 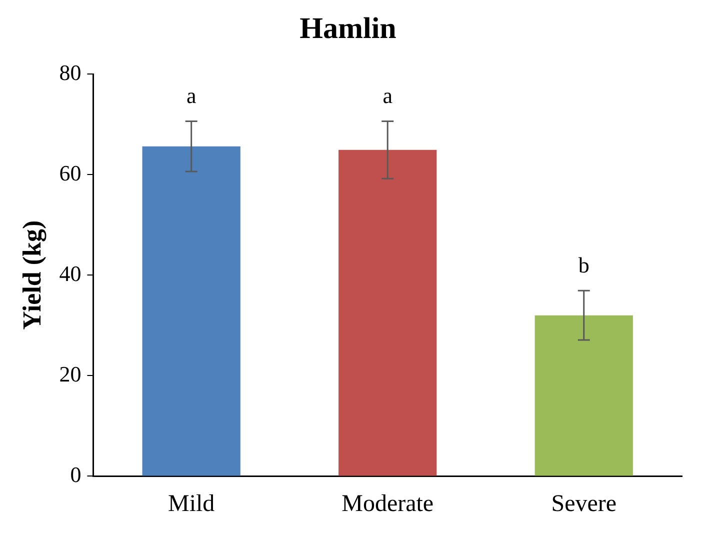 What do you see at coordinates (31, 275) in the screenshot?
I see `y-axis-title: Yield (kg)` at bounding box center [31, 275].